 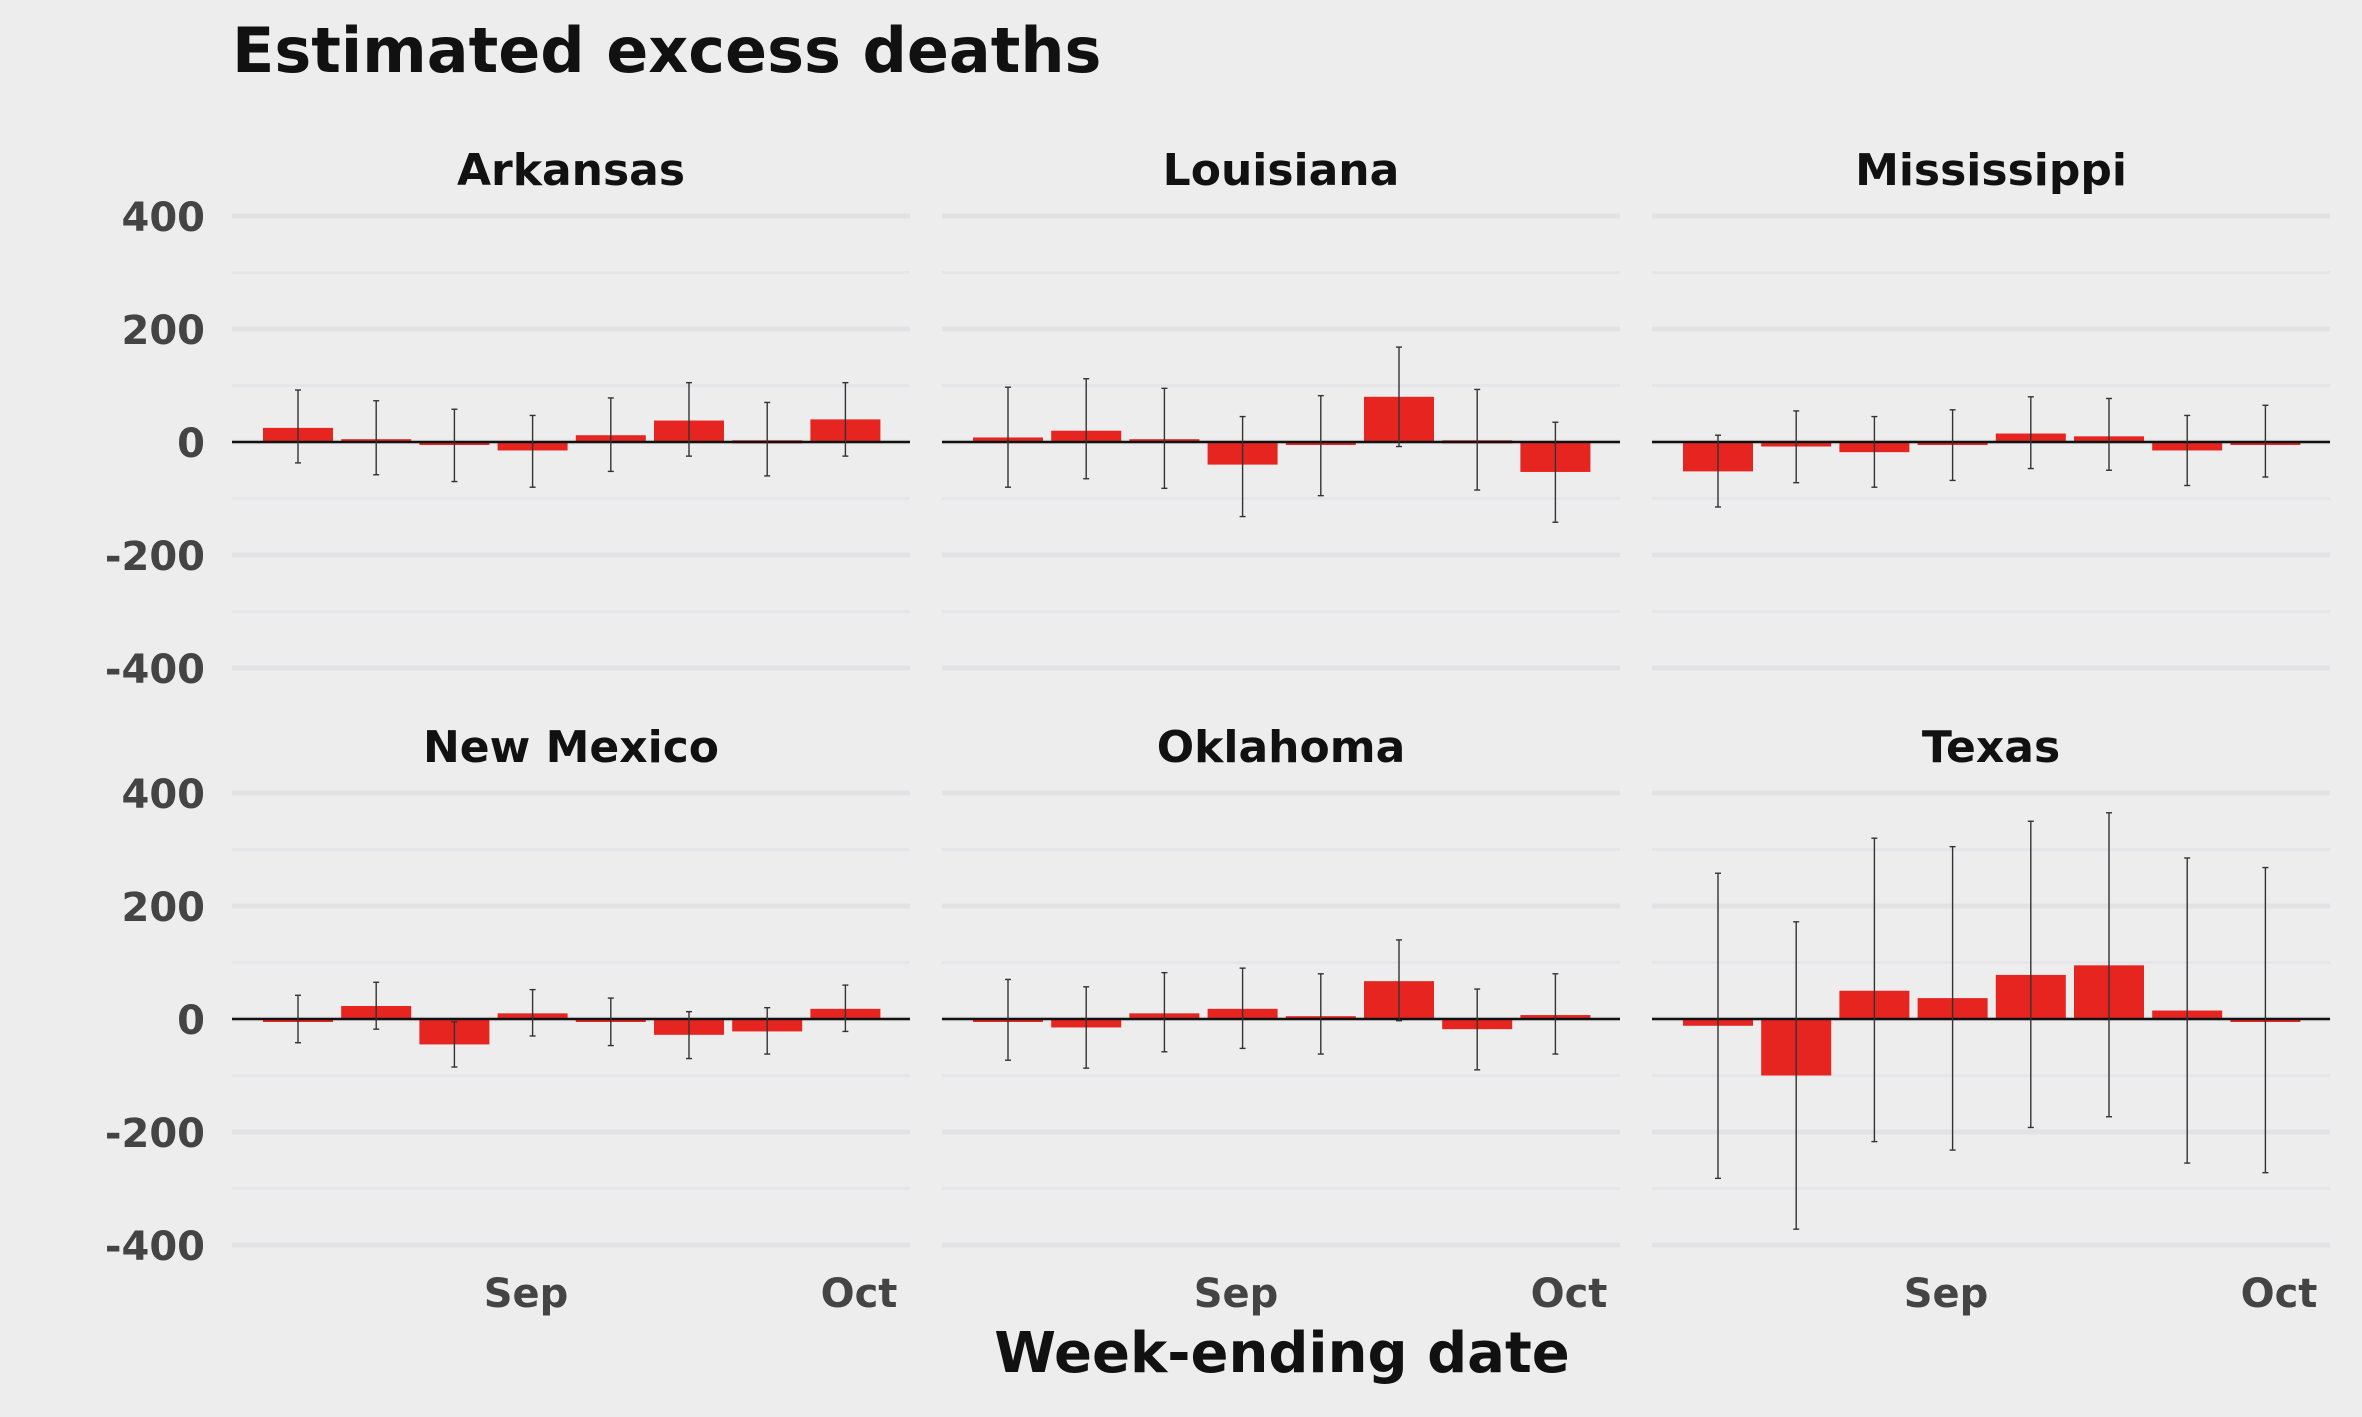 I want to click on panel-title: Oklahoma, so click(x=1281, y=747).